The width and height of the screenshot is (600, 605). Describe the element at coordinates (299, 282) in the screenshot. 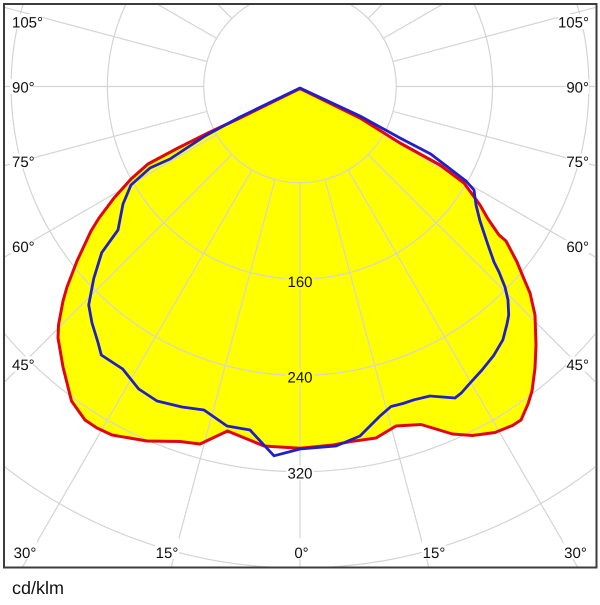

I see `svg-text: 160` at that location.